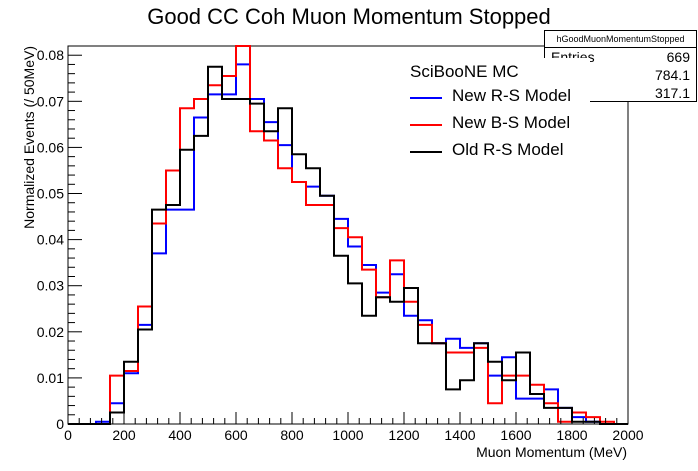  I want to click on x-tick-label: 2000, so click(627, 435).